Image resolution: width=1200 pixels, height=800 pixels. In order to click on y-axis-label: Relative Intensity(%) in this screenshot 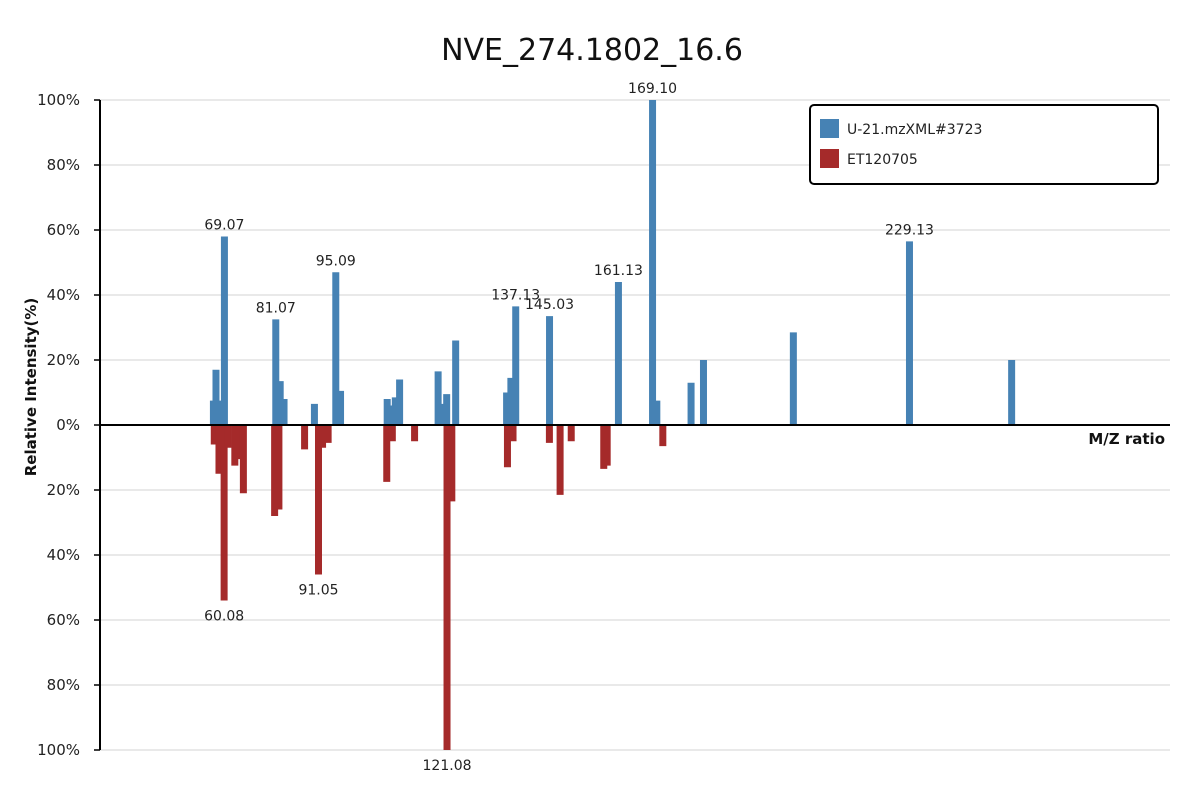, I will do `click(31, 387)`.